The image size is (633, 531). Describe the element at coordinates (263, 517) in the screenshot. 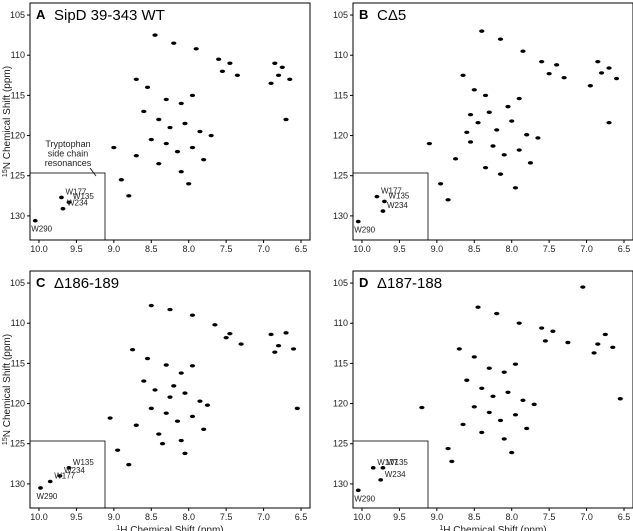

I see `x-tick-label: 7.0` at that location.